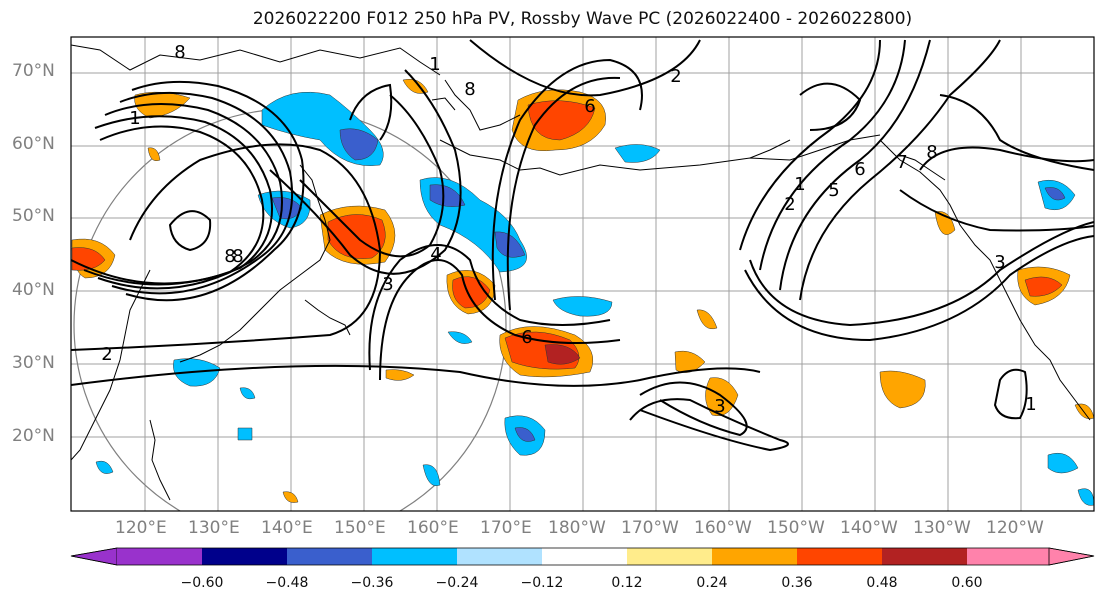 The width and height of the screenshot is (1105, 604). I want to click on colorbar-tick: 0.36, so click(797, 583).